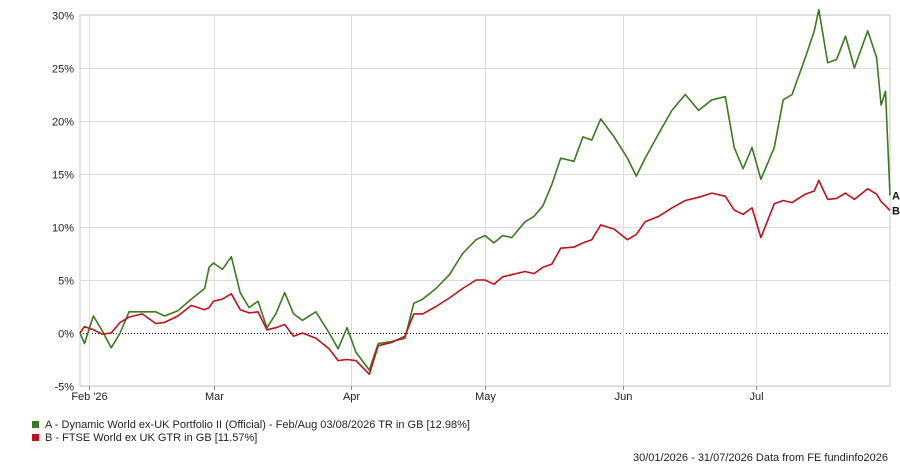 The image size is (900, 467). Describe the element at coordinates (63, 123) in the screenshot. I see `y-tick-label: 20%` at that location.